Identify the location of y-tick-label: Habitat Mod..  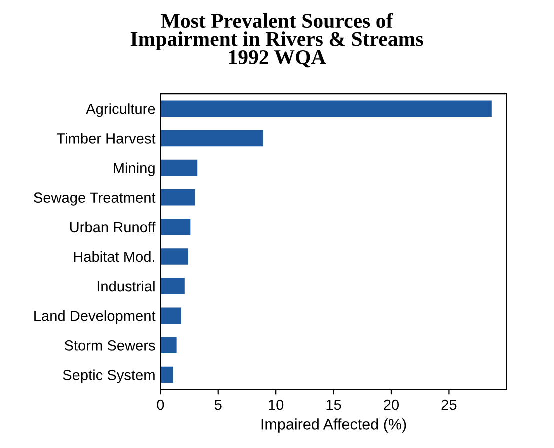
(114, 256).